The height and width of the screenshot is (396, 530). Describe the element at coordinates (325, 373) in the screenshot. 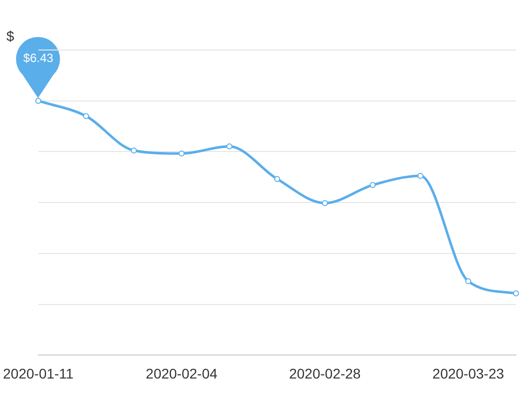

I see `x-tick-label: 2020-02-28` at that location.